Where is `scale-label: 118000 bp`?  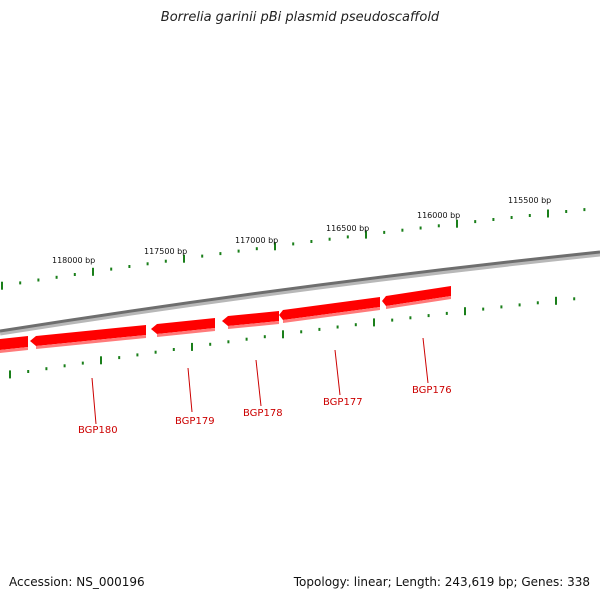 scale-label: 118000 bp is located at coordinates (73, 260).